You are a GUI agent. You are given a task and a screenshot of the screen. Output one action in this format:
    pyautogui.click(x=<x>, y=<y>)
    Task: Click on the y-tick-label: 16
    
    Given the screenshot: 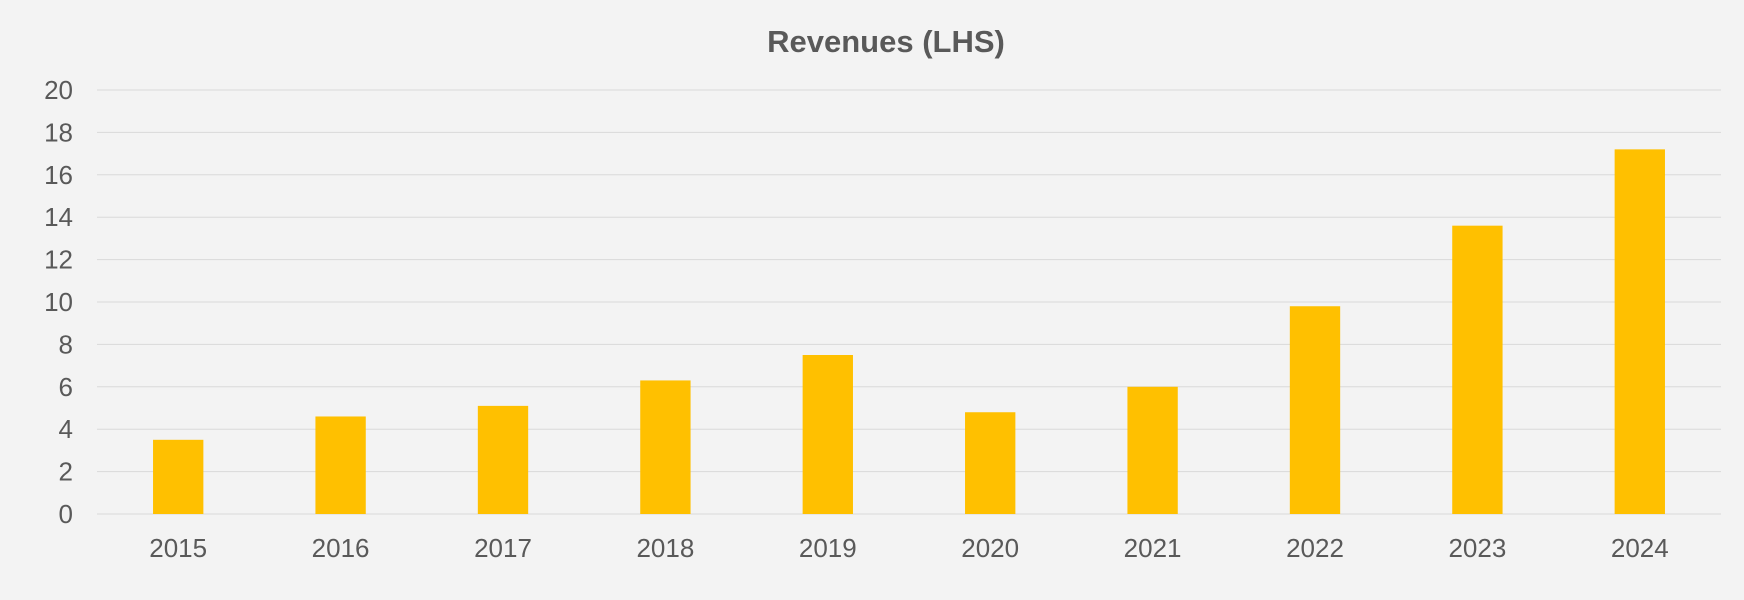 What is the action you would take?
    pyautogui.click(x=58, y=175)
    